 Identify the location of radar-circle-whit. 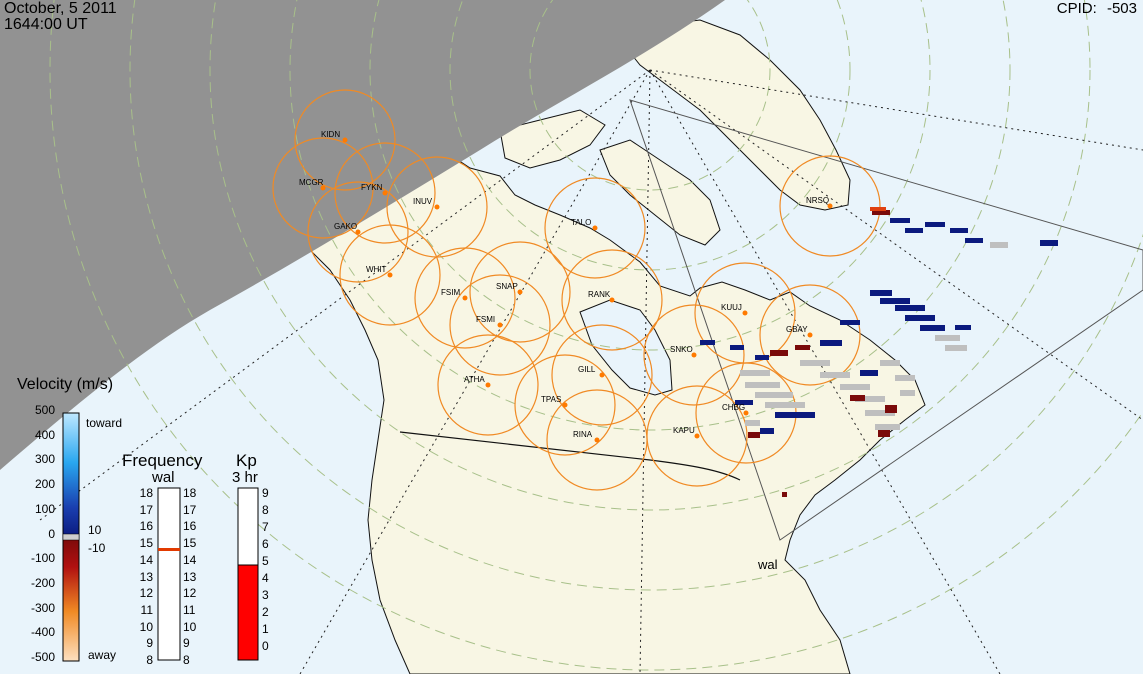
(390, 275).